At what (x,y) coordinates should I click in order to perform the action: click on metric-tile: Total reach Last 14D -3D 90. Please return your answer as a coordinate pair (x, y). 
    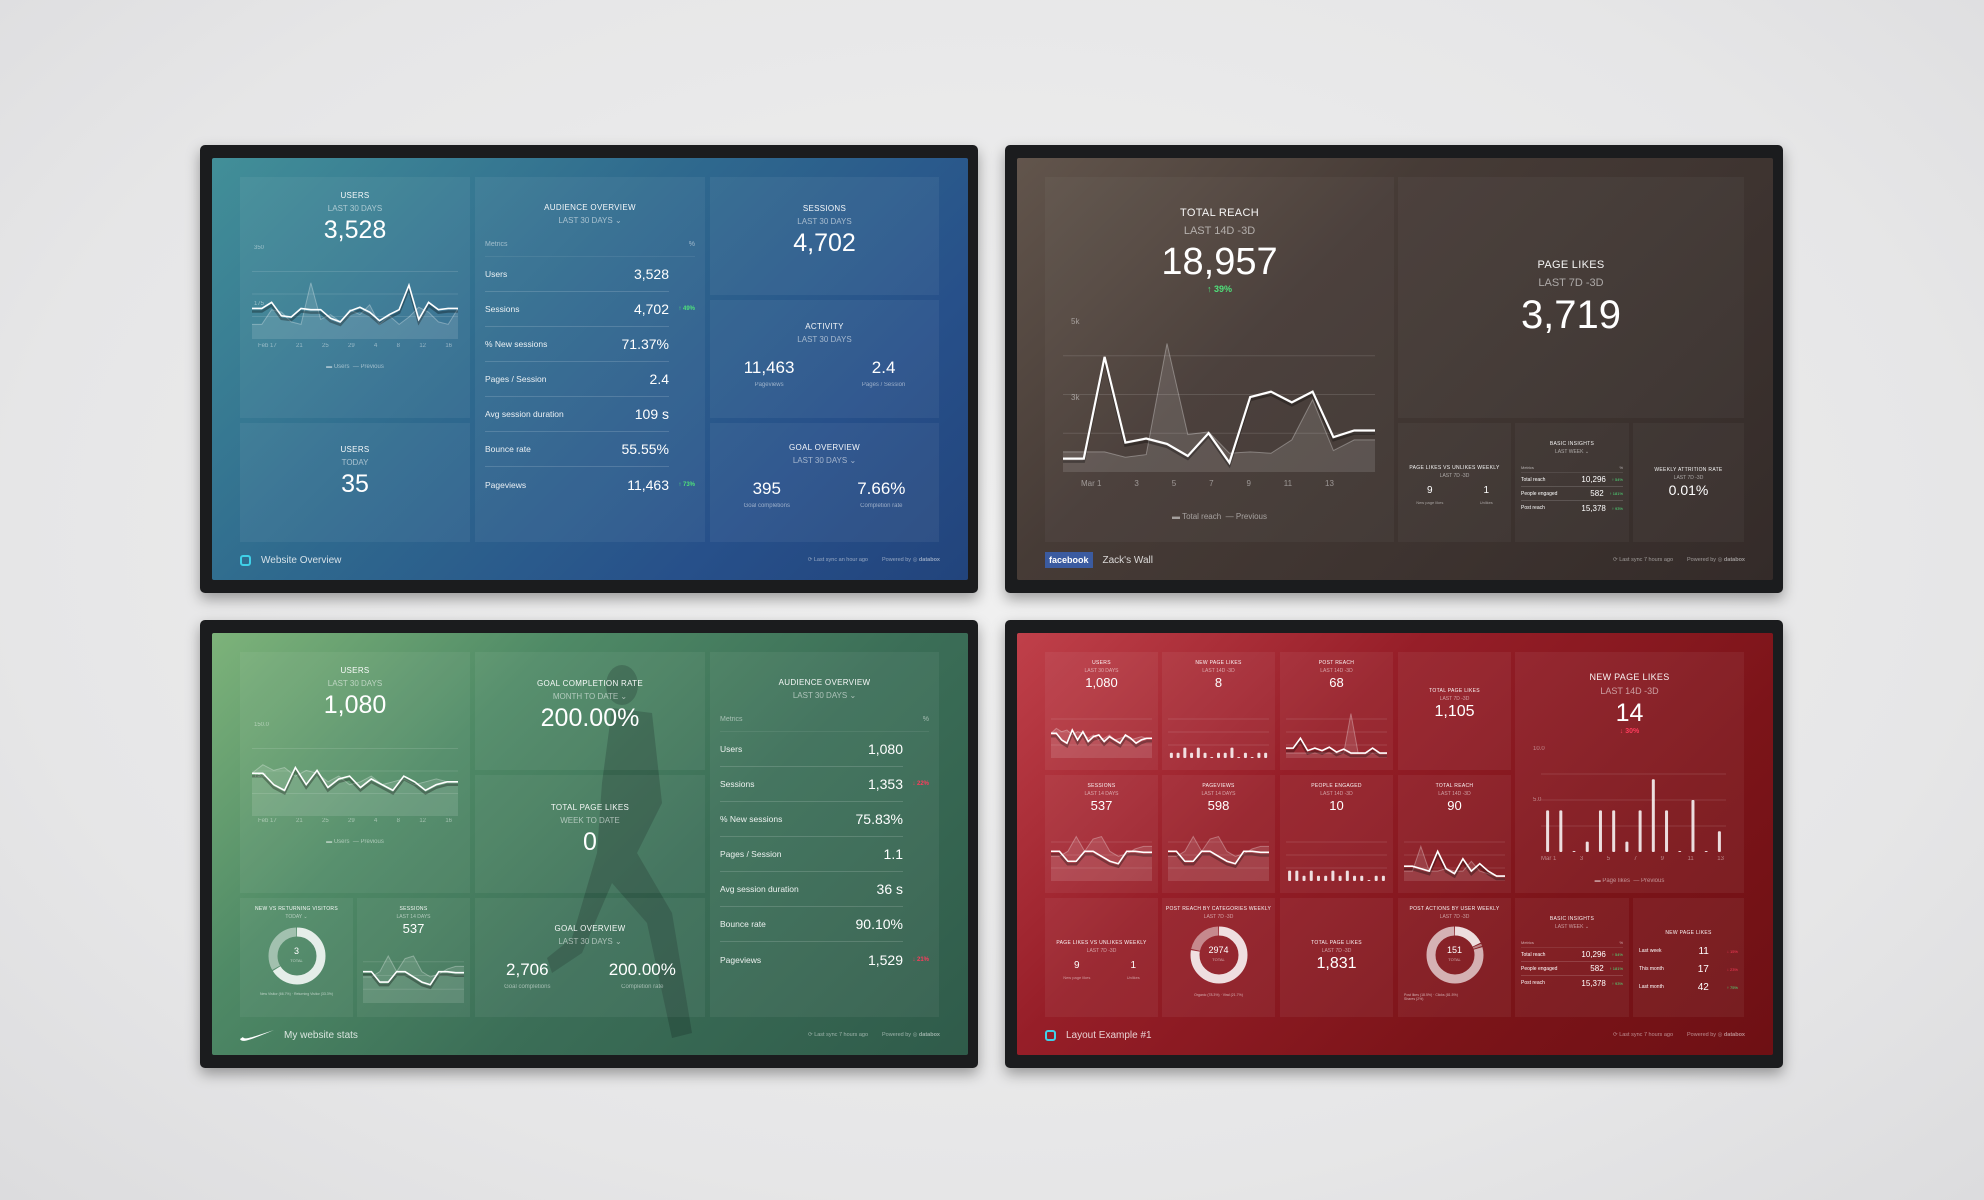
    Looking at the image, I should click on (1454, 834).